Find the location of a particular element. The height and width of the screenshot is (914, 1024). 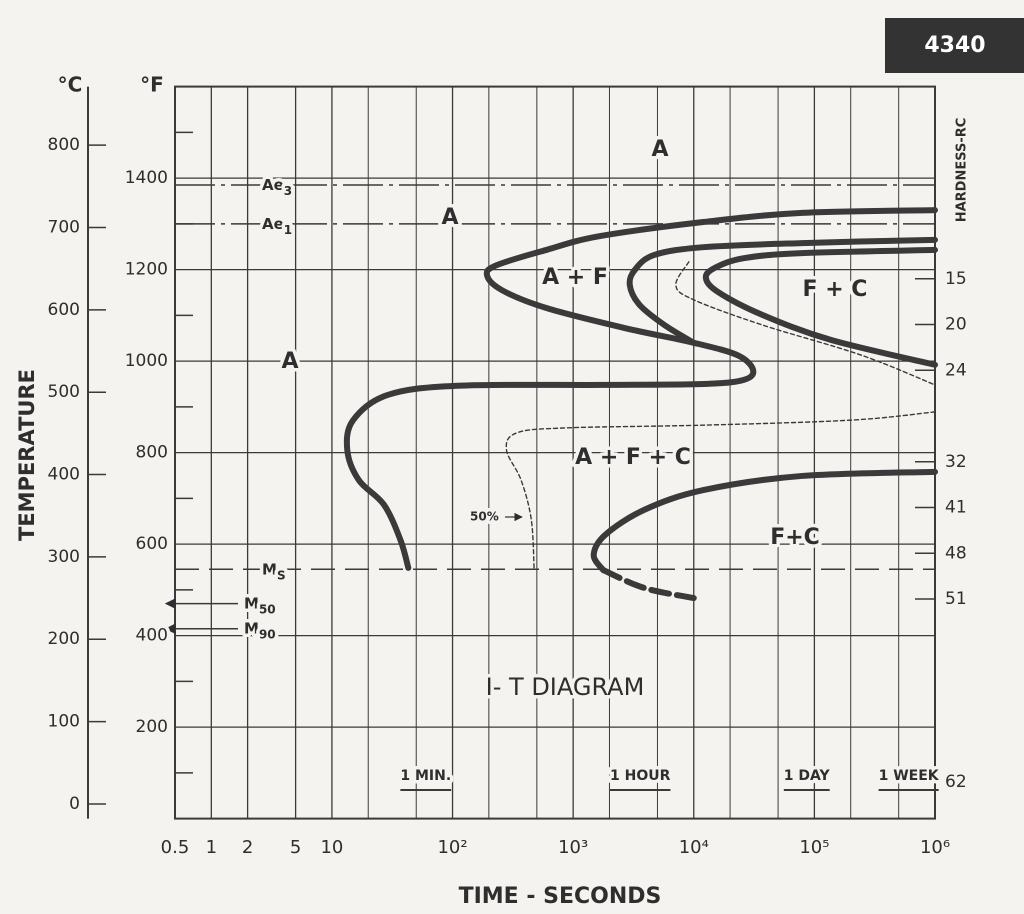

badge-box is located at coordinates (954, 45).